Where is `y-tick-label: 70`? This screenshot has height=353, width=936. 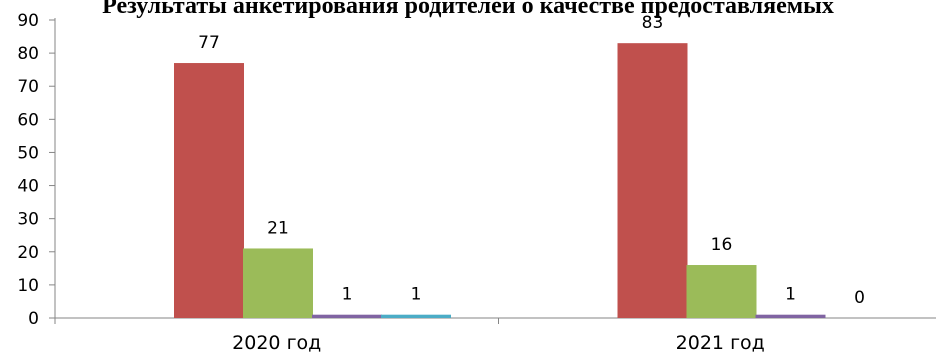 y-tick-label: 70 is located at coordinates (28, 87).